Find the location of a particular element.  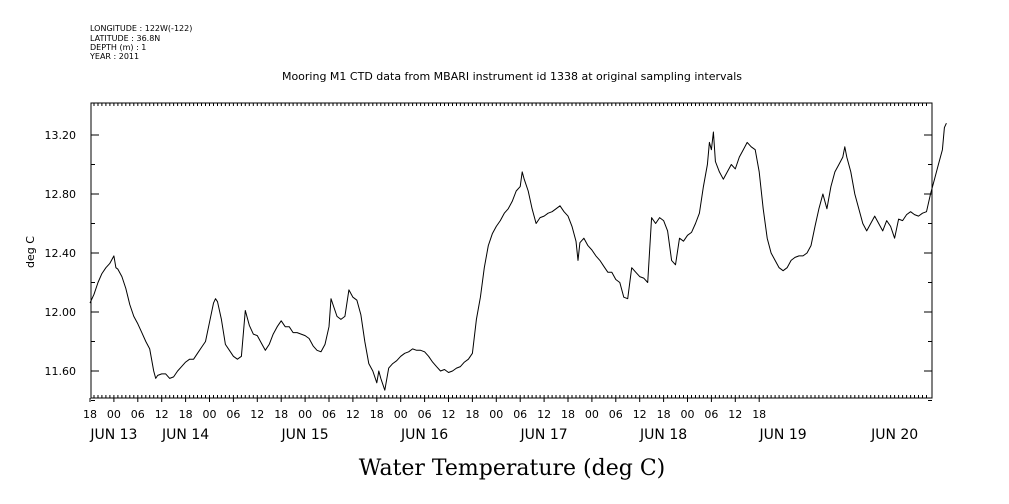

x-axis-label: Water Temperature (deg C) is located at coordinates (512, 468).